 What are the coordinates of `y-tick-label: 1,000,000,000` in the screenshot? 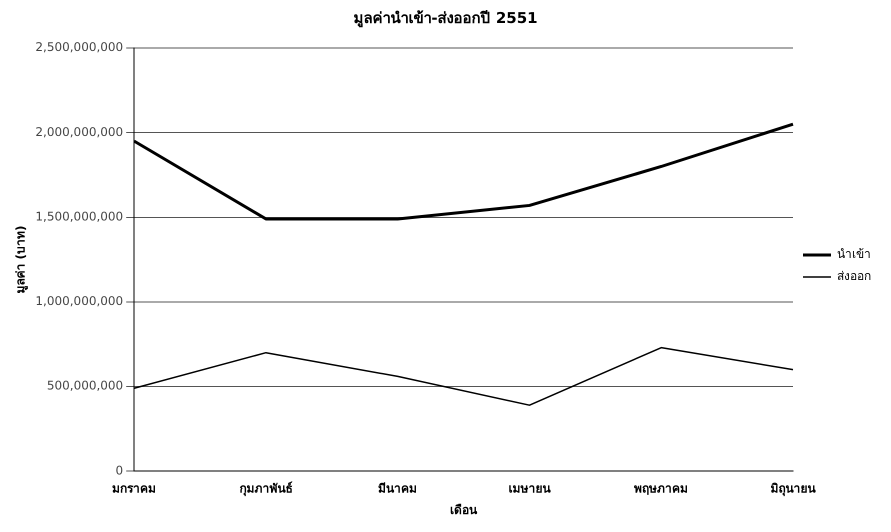 It's located at (79, 301).